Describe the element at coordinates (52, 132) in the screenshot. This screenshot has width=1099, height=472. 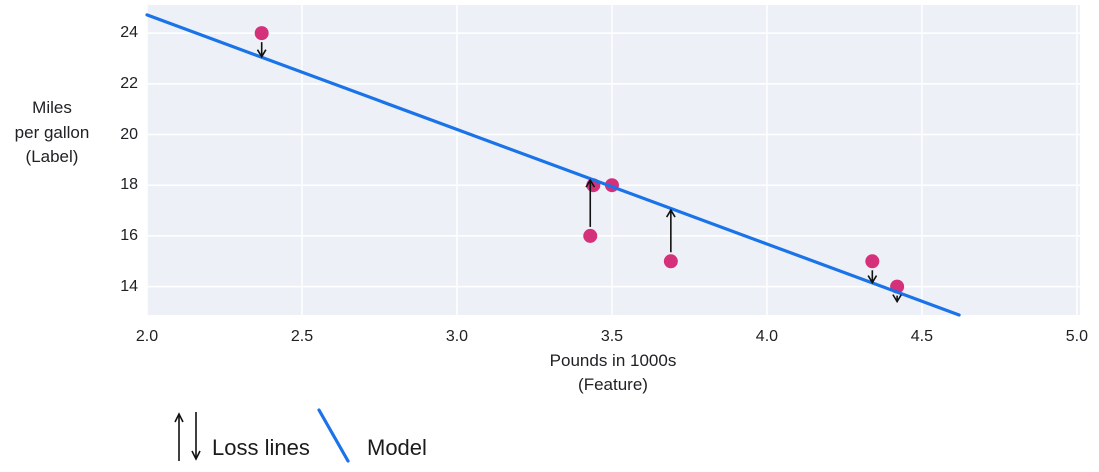
I see `y-axis-title: Miles per gallon (Label)` at that location.